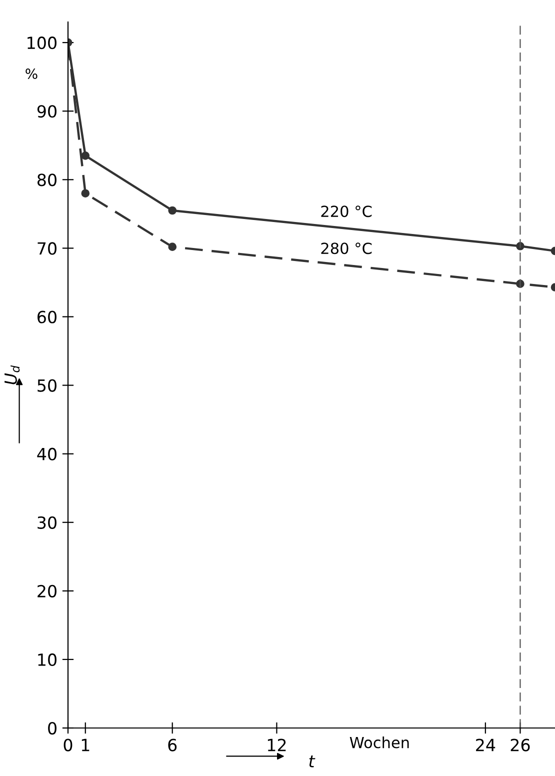  Describe the element at coordinates (52, 728) in the screenshot. I see `y-tick-label: 0` at that location.